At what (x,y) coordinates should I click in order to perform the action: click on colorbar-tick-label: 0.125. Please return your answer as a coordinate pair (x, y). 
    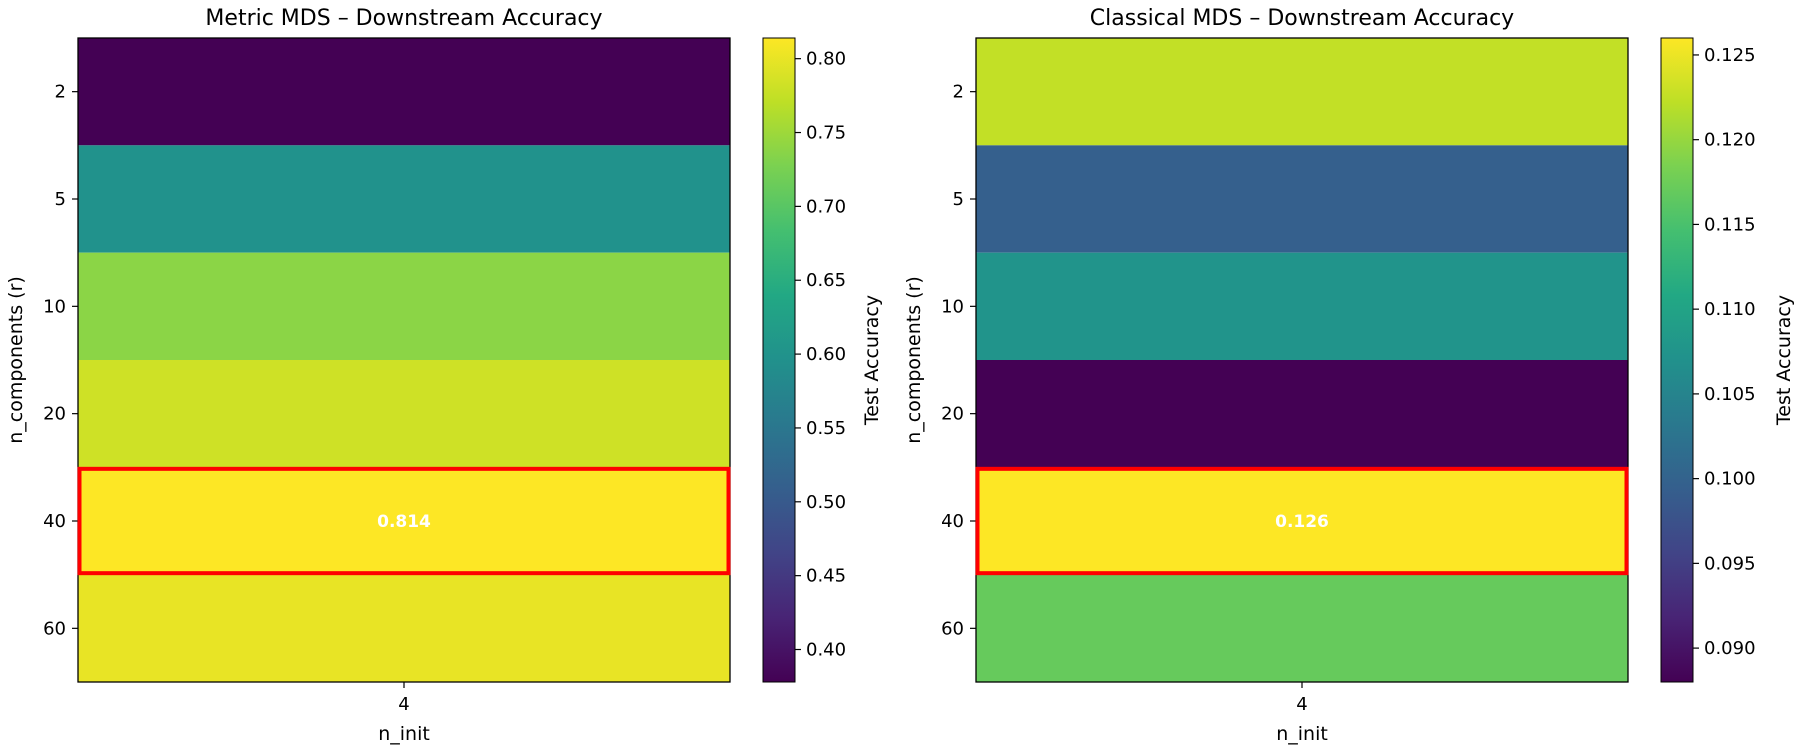
    Looking at the image, I should click on (1730, 55).